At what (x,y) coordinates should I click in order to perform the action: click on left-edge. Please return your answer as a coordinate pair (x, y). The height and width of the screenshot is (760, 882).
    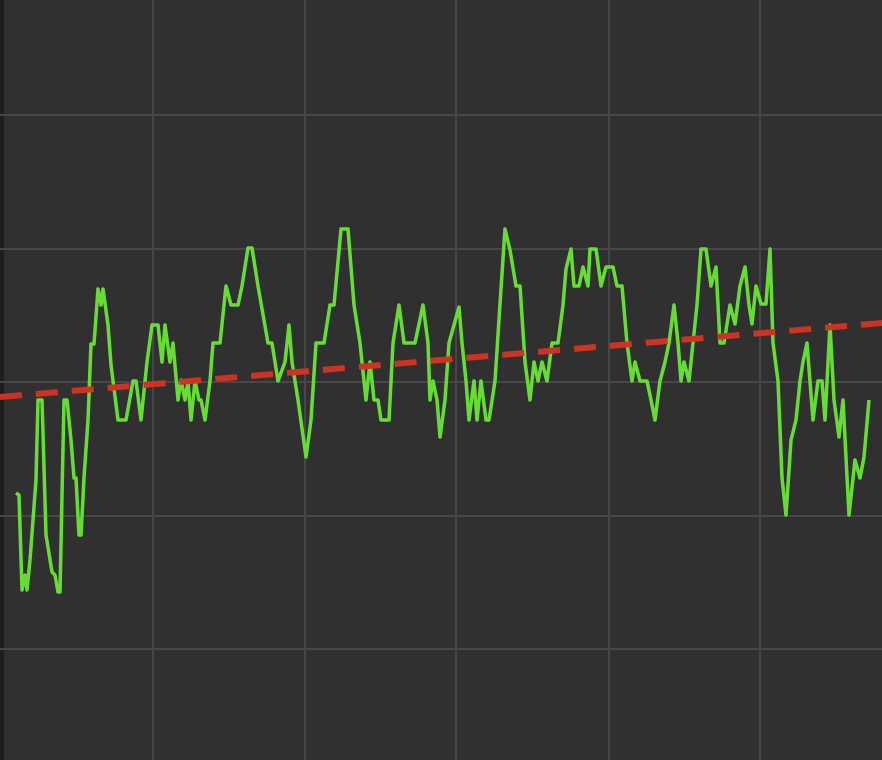
    Looking at the image, I should click on (2, 380).